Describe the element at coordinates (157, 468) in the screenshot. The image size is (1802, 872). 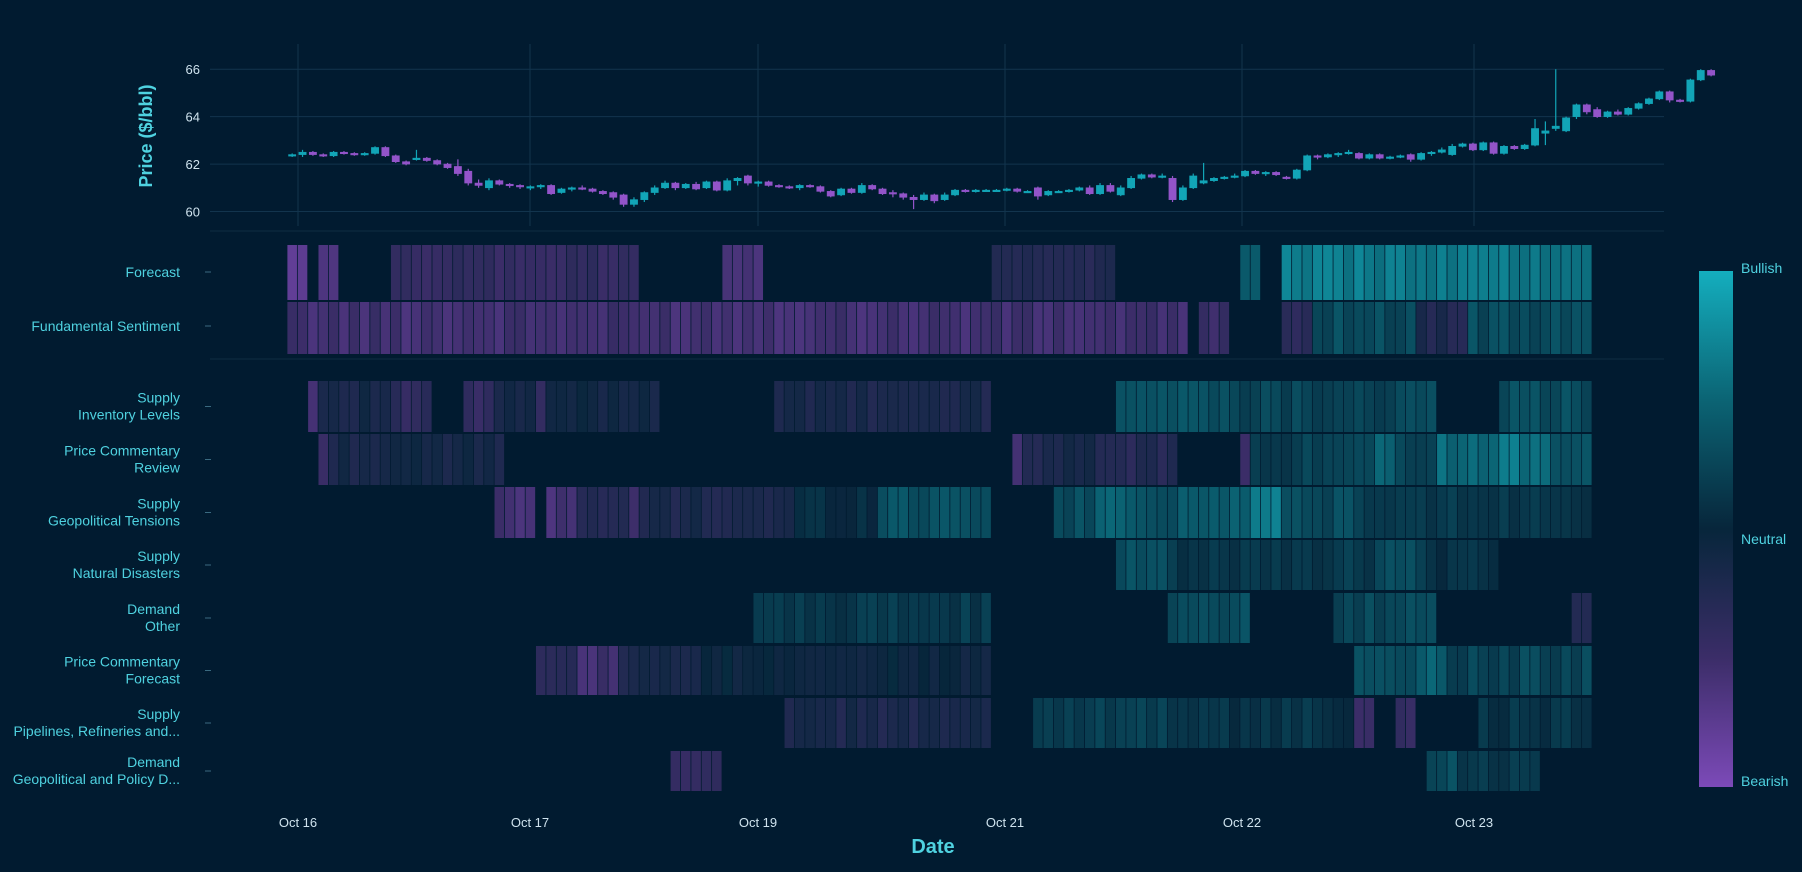
I see `row-label-line2: Review` at that location.